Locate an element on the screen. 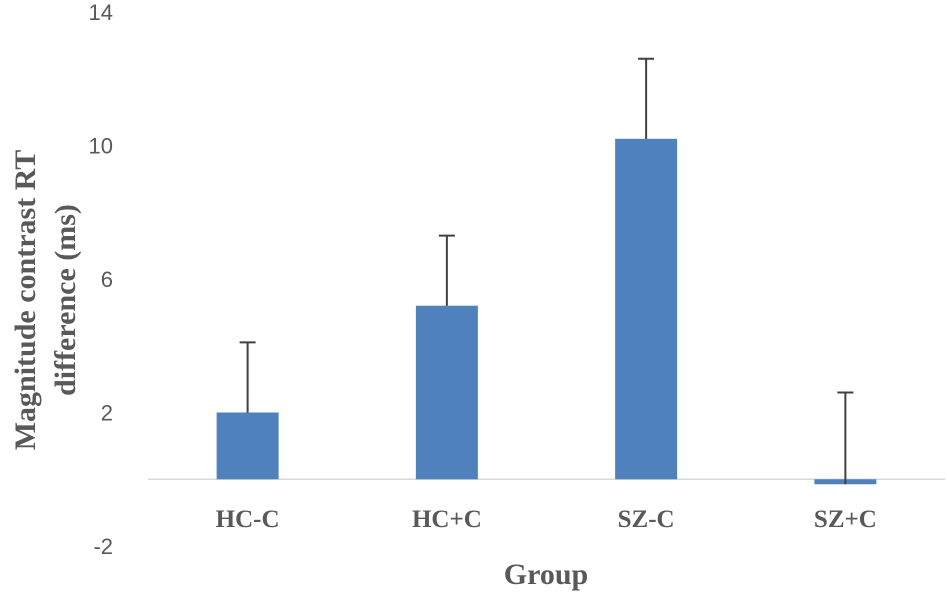  x-axis-title: Group is located at coordinates (546, 574).